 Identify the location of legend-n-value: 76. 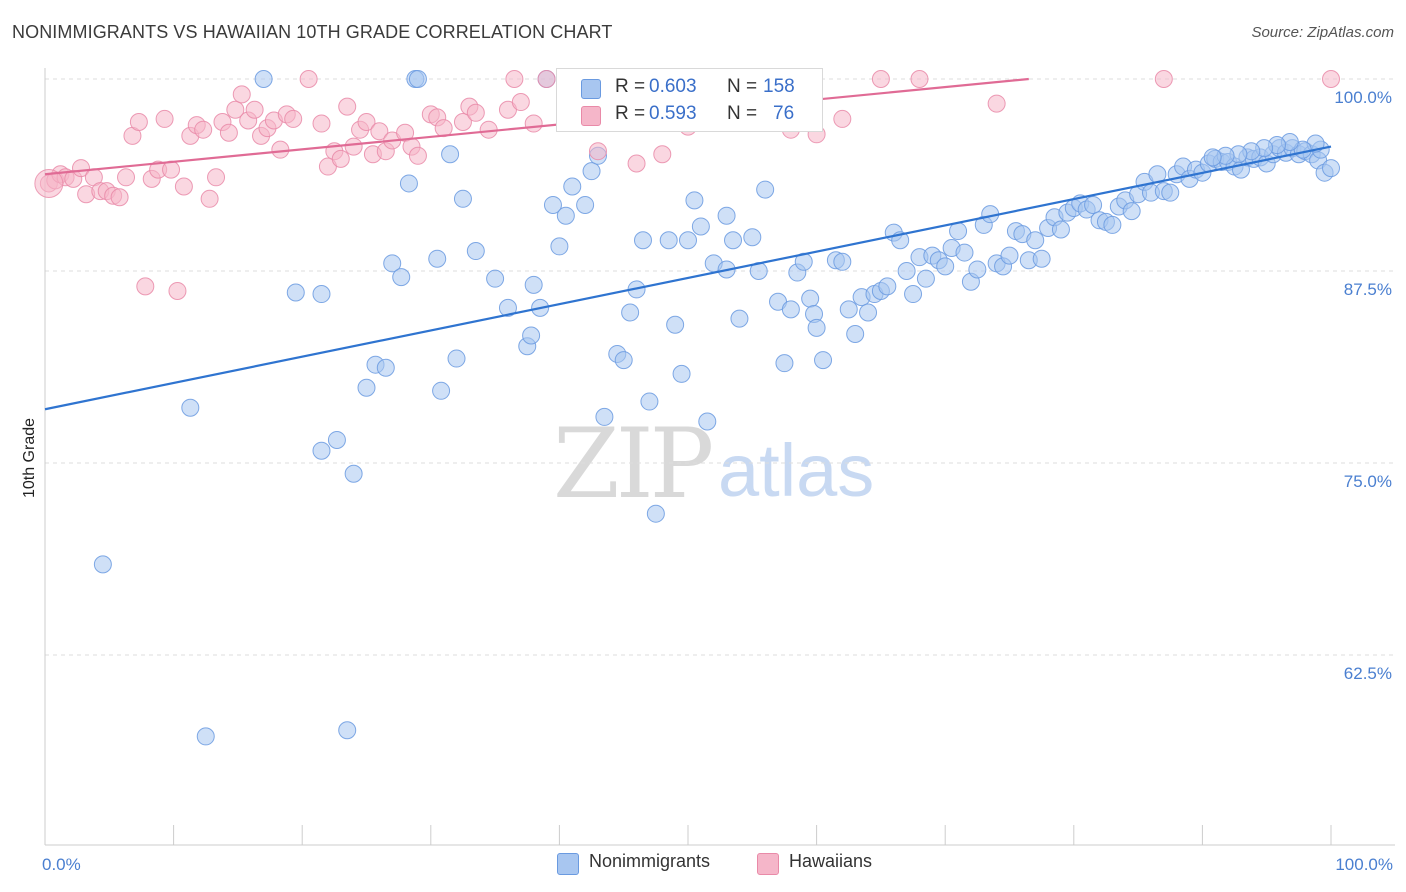
(784, 113).